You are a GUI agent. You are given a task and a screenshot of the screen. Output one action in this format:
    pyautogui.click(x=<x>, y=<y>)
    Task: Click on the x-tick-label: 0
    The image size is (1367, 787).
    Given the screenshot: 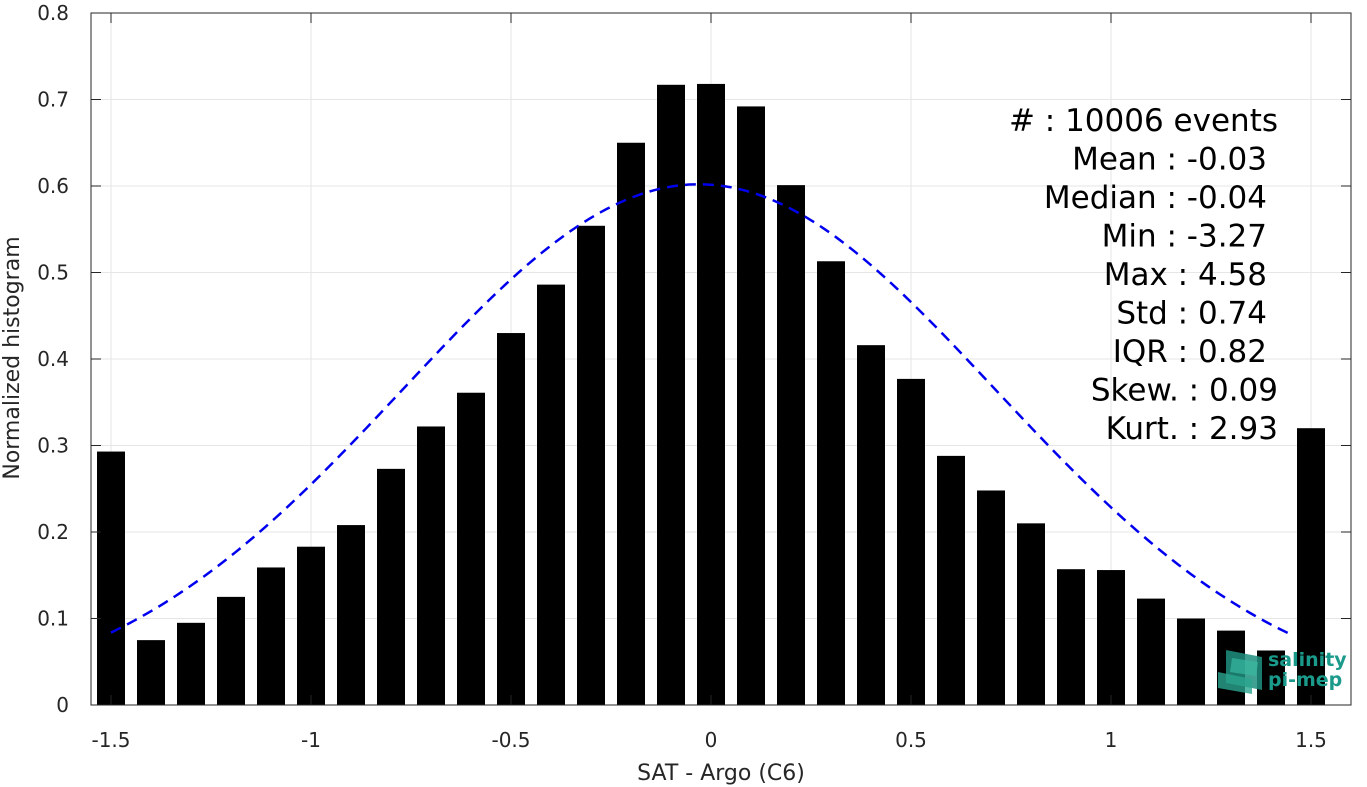 What is the action you would take?
    pyautogui.click(x=711, y=740)
    